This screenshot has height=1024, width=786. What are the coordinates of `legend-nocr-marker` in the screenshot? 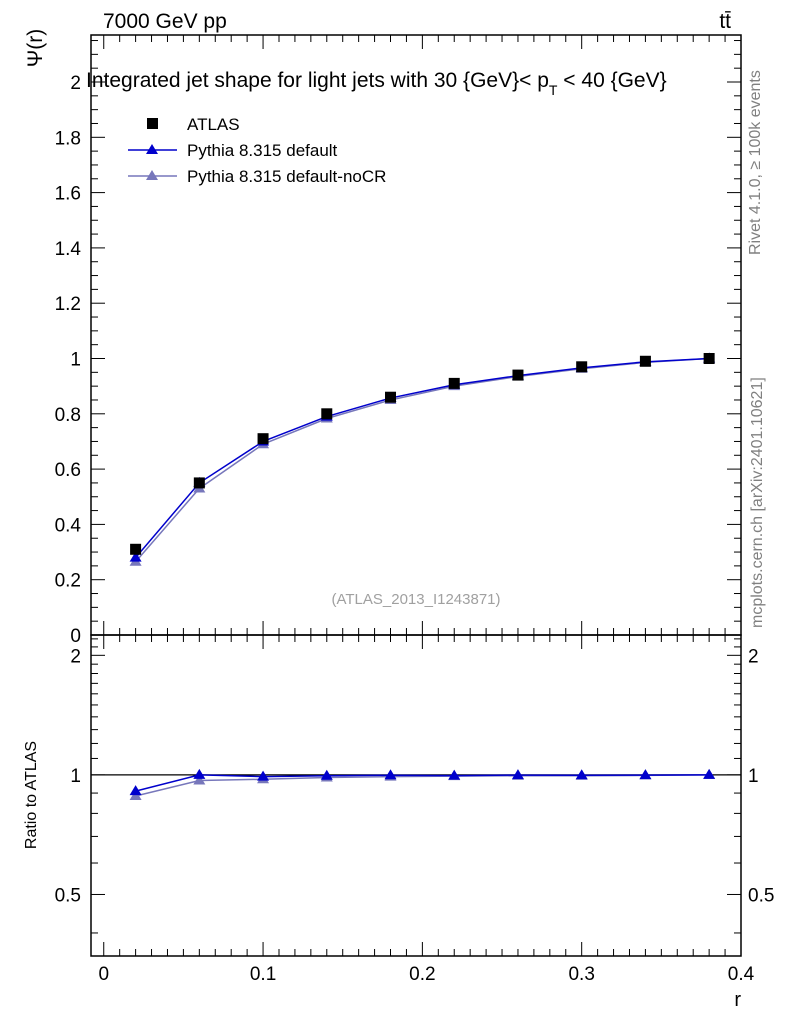 It's located at (152, 175).